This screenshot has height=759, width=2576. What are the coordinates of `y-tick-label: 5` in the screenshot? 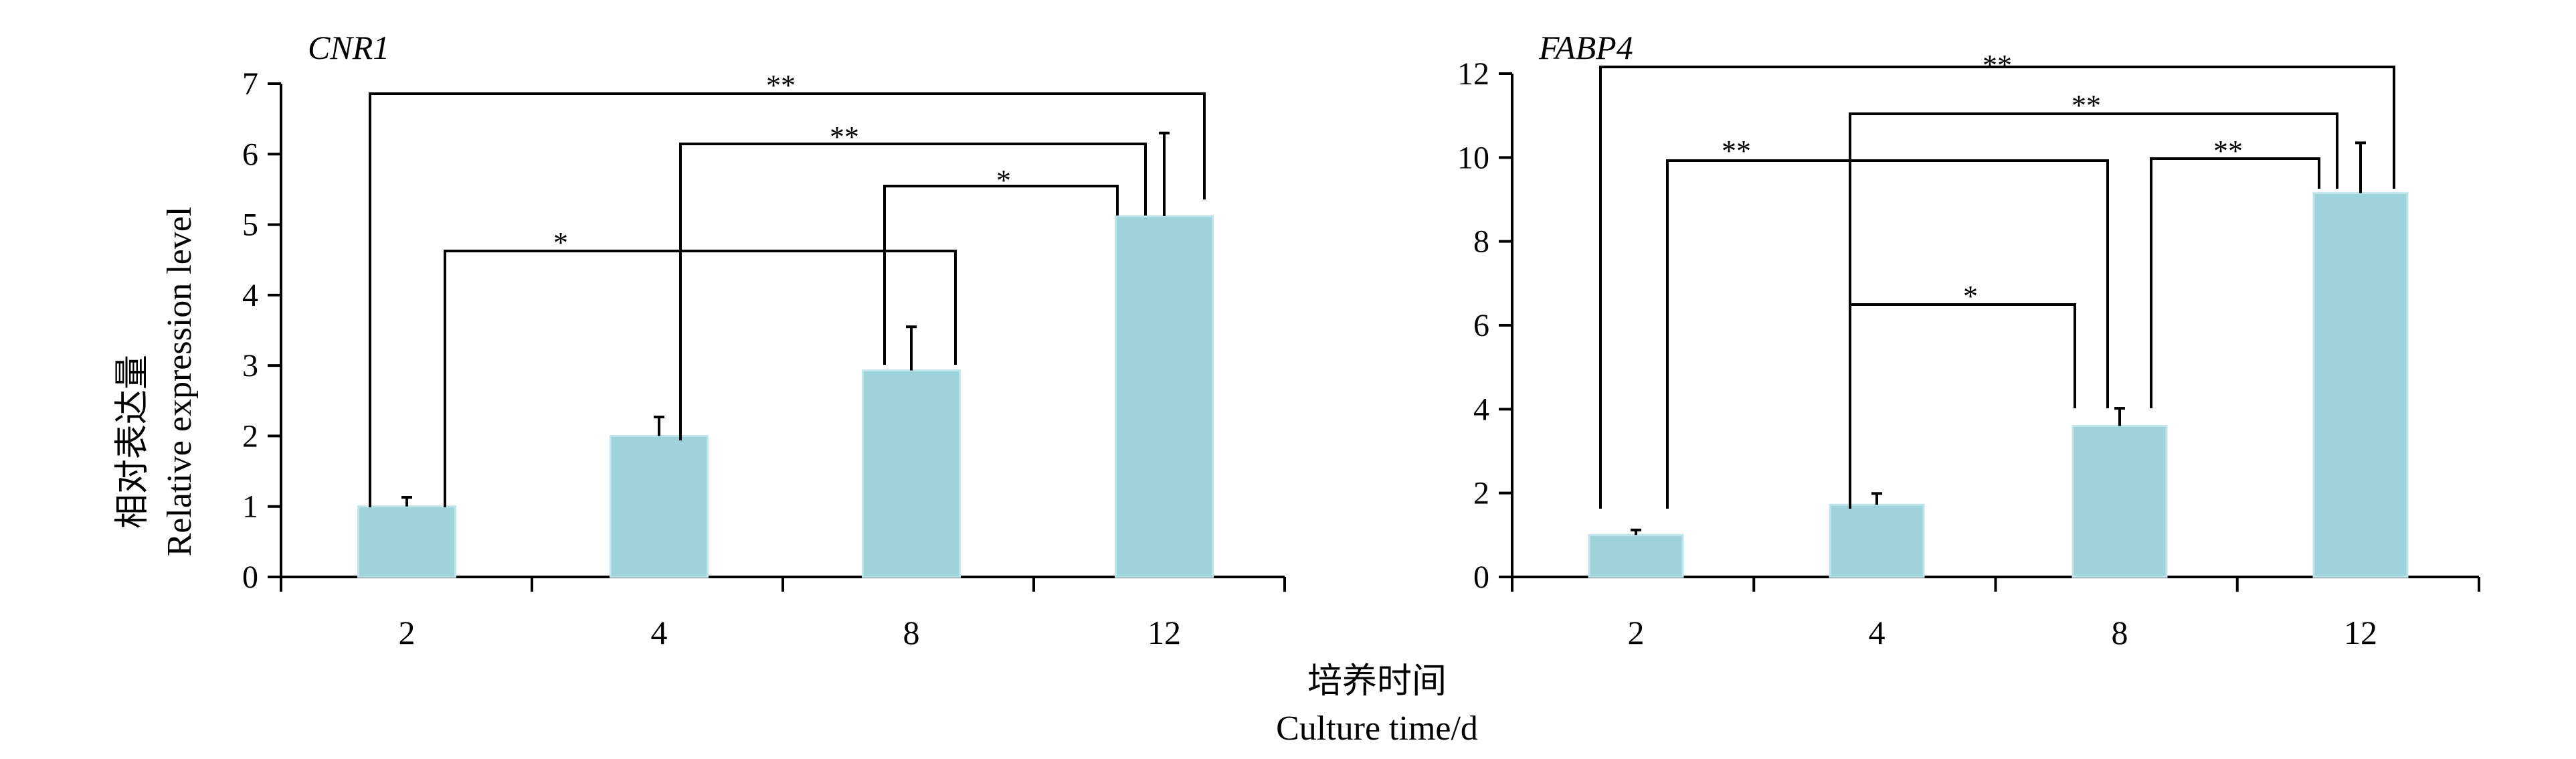 It's located at (250, 225).